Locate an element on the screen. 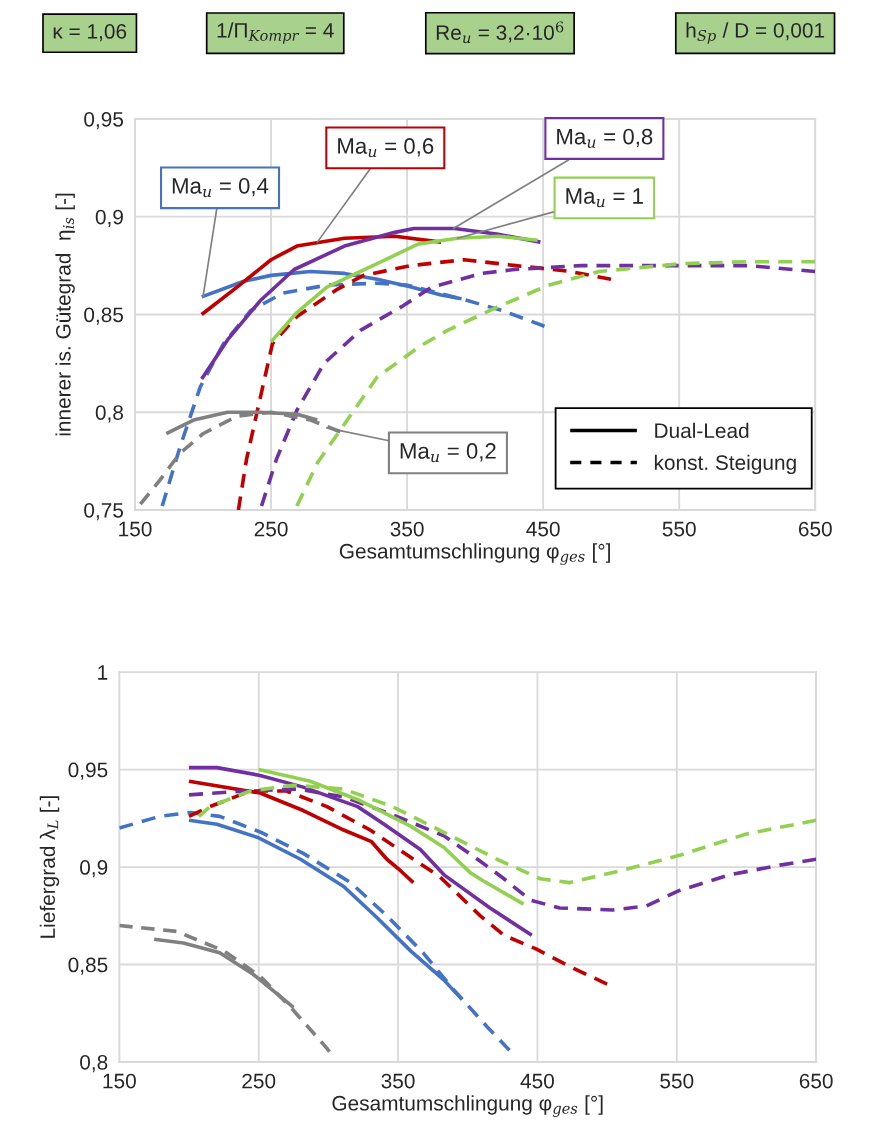 The width and height of the screenshot is (871, 1145). text: h$_{Sp}$ / D = 0,001 is located at coordinates (755, 33).